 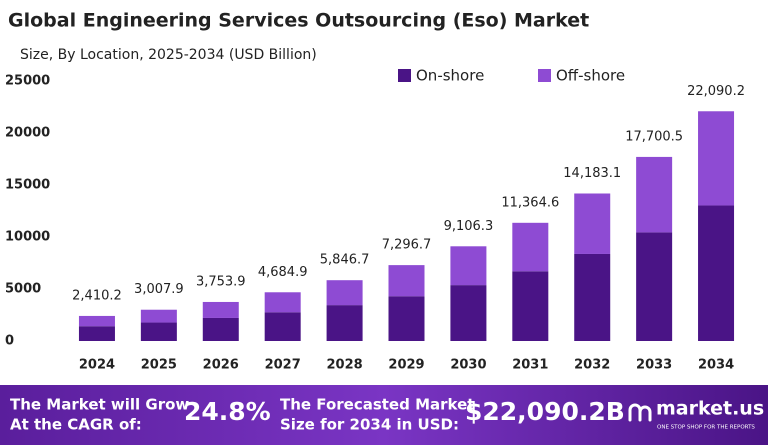 I want to click on total-label: 9,106.3, so click(x=469, y=226).